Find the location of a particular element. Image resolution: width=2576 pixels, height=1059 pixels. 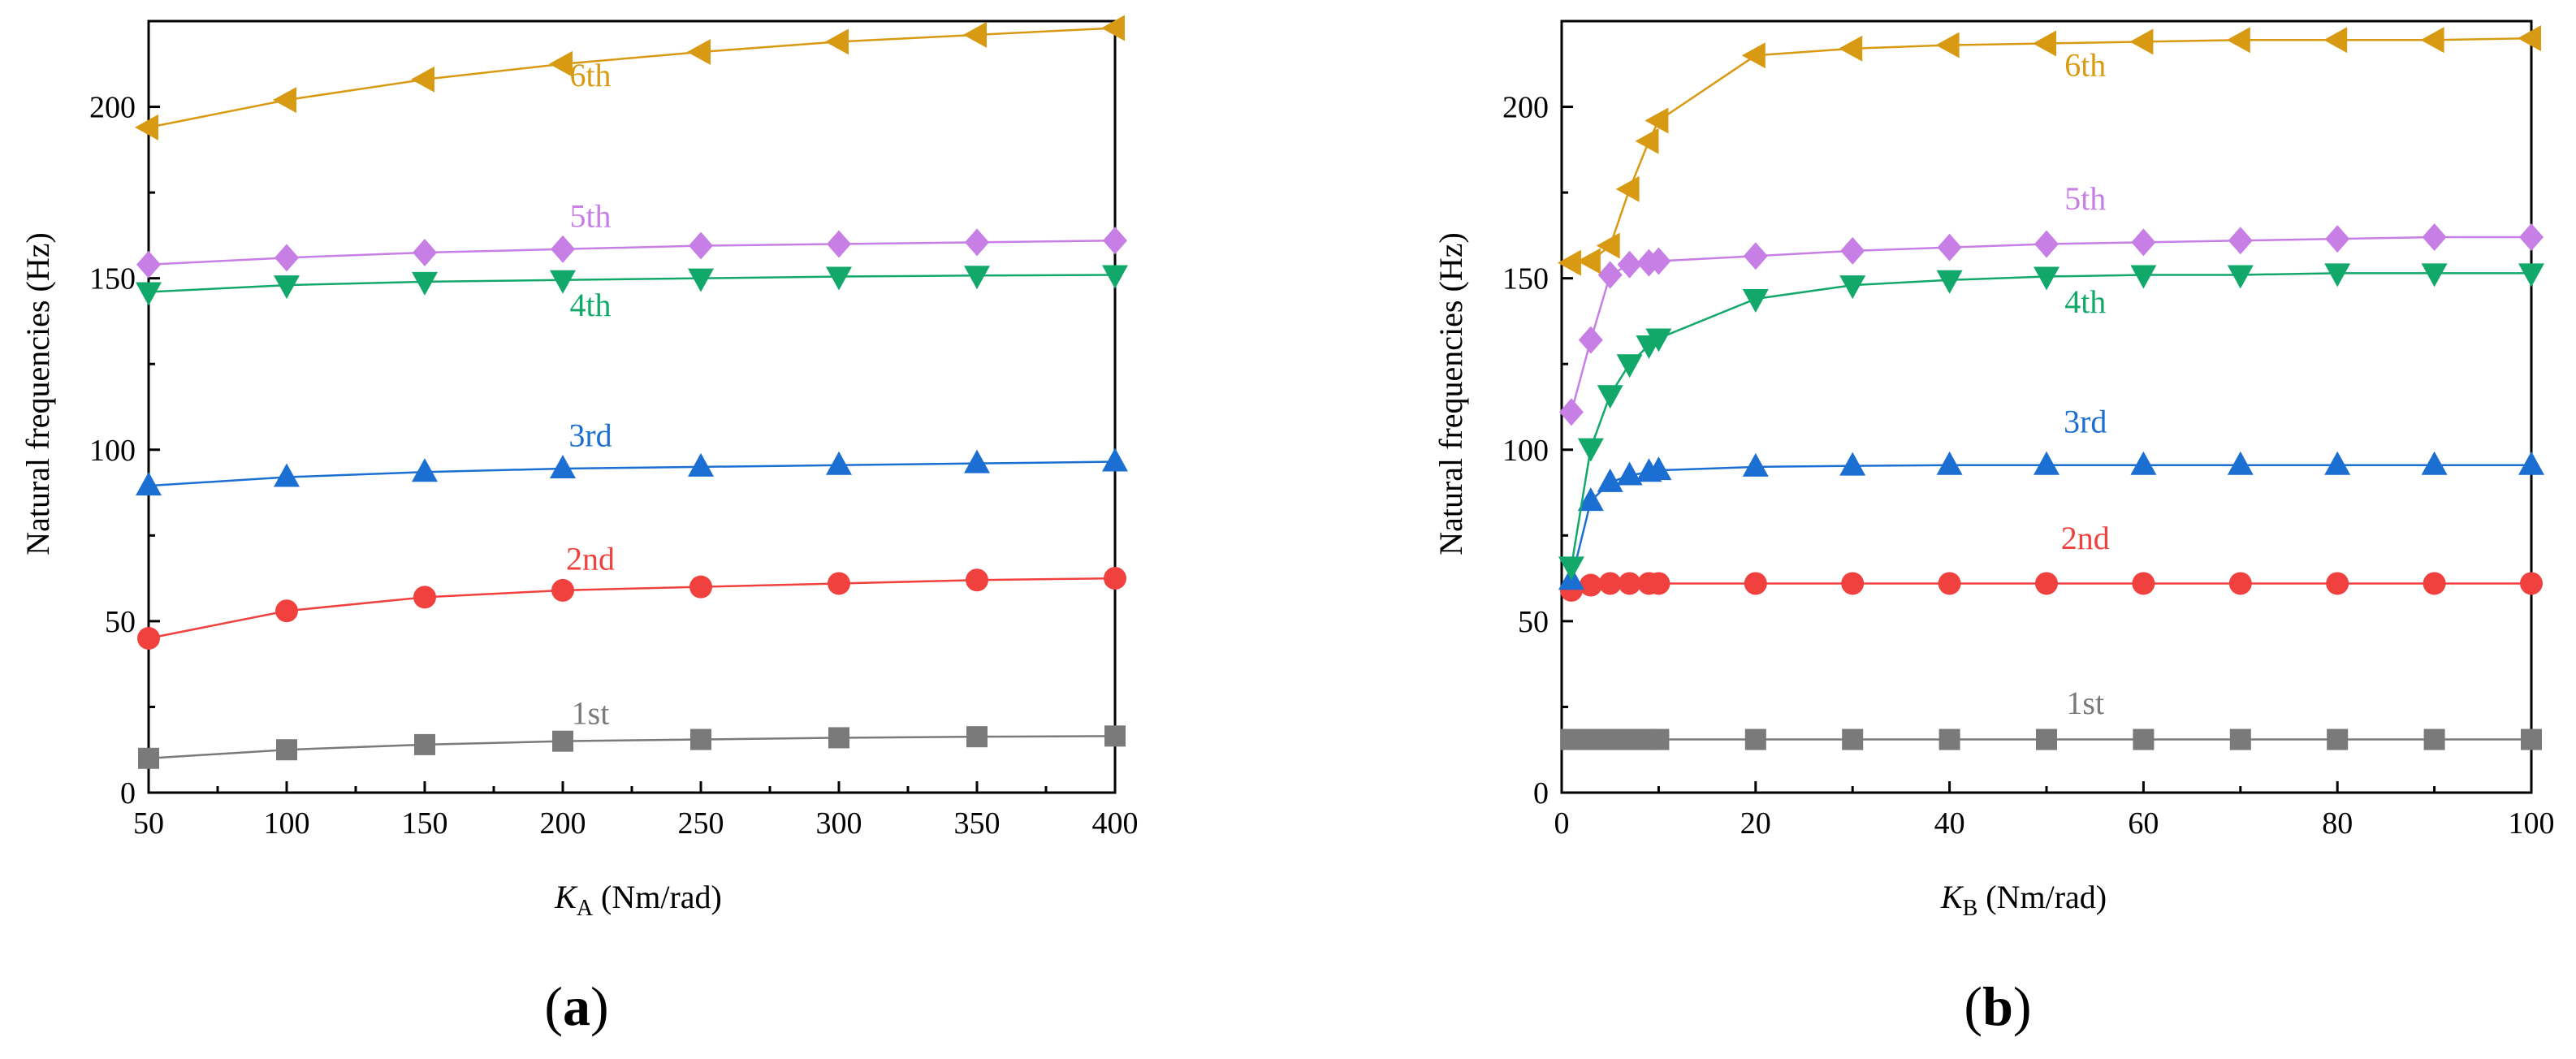

panel-a-y-tick-label: 150 is located at coordinates (113, 279).